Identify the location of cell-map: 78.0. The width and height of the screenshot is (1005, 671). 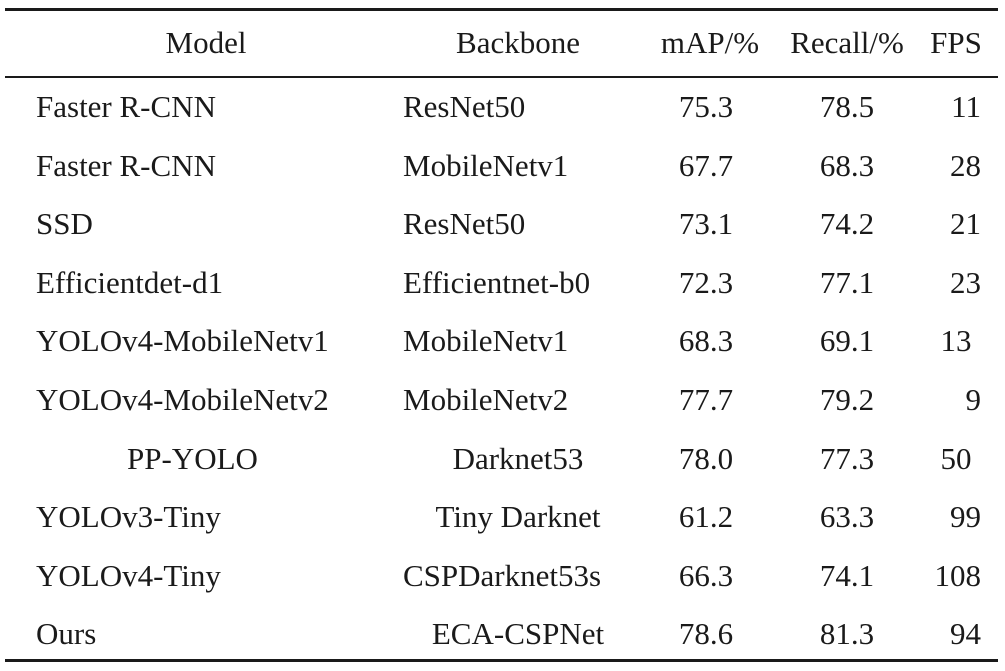
(706, 458).